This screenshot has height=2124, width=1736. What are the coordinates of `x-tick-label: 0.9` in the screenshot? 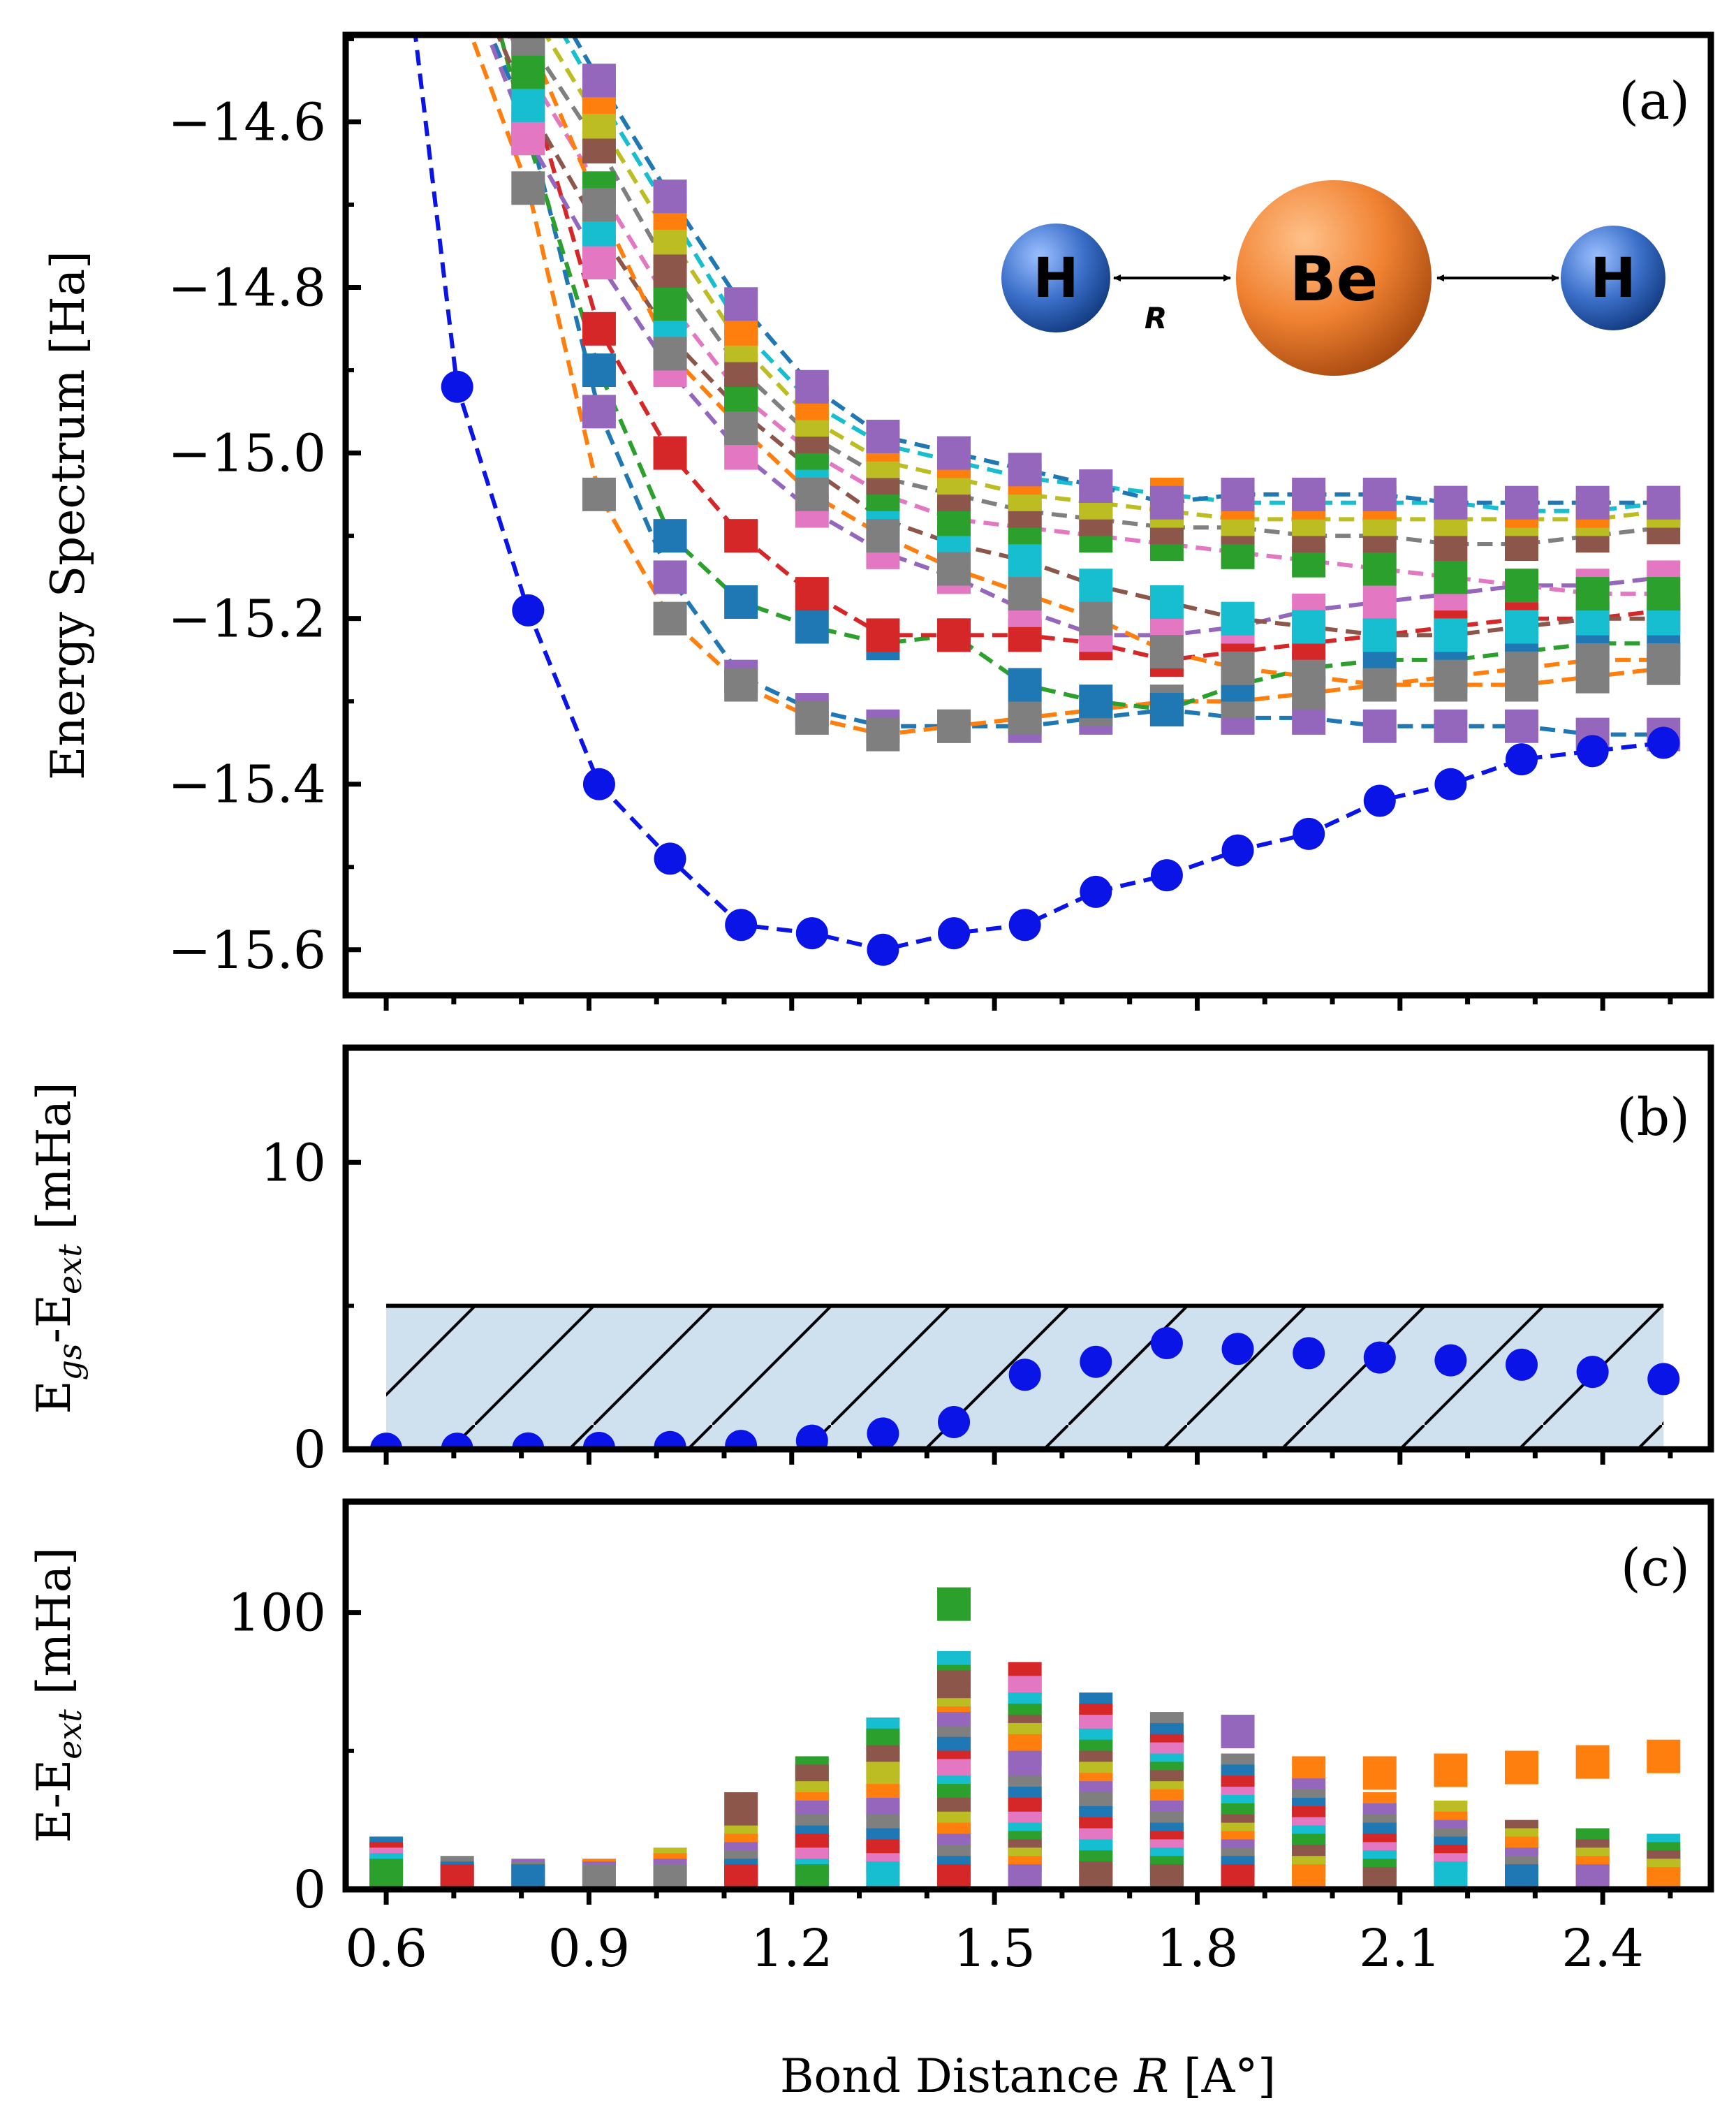 It's located at (589, 1949).